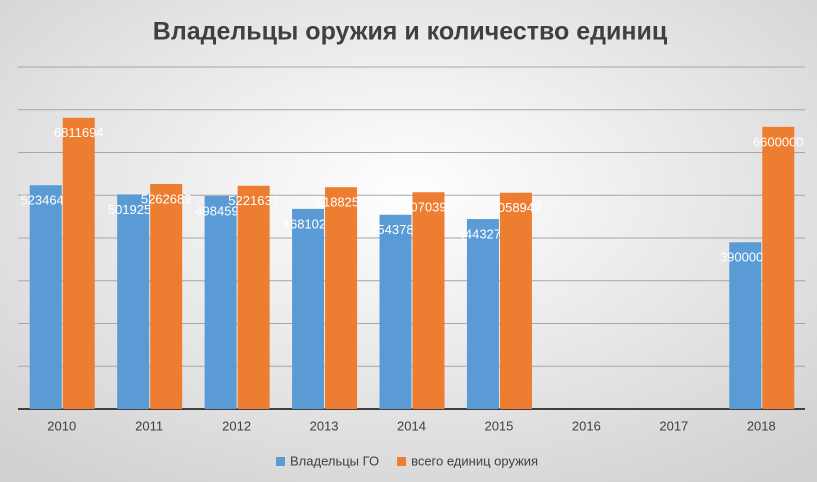 The image size is (817, 482). I want to click on x-tick-label: 2012, so click(236, 425).